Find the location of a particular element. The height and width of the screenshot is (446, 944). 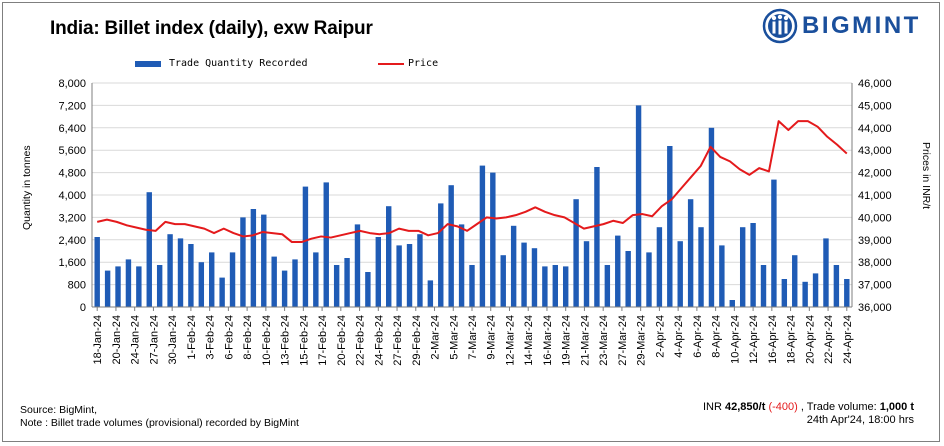

x-tick-label: 2-Mar-24 is located at coordinates (436, 337).